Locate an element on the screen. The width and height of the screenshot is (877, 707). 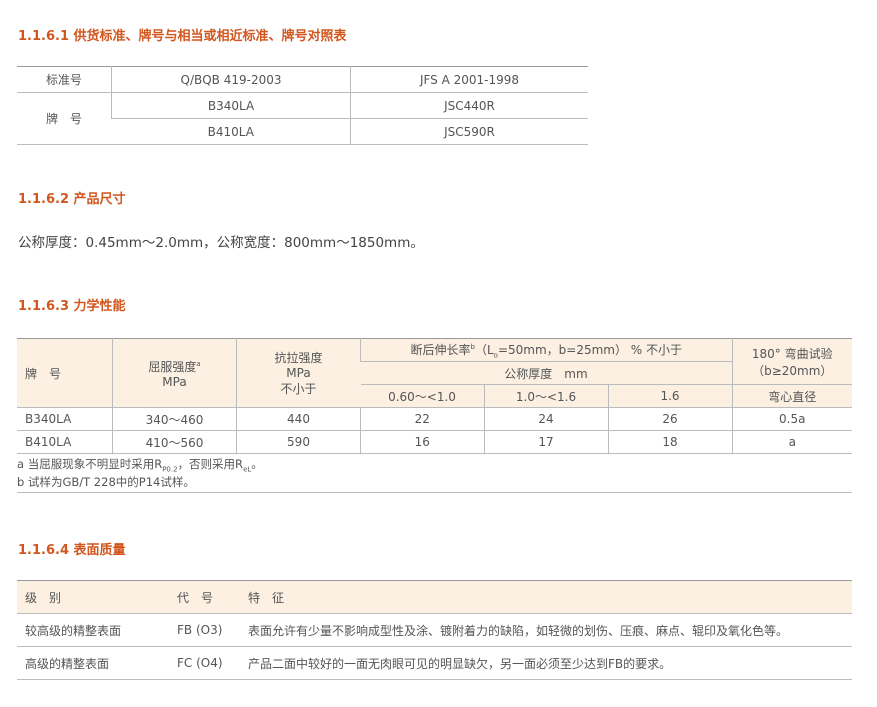
cell: 26 is located at coordinates (669, 419).